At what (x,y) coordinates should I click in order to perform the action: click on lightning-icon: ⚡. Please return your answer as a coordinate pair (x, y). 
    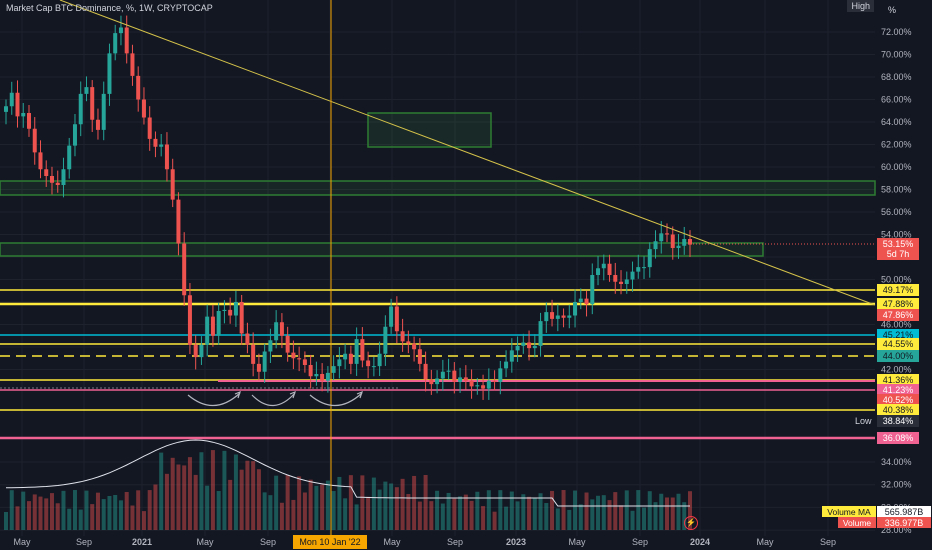
    Looking at the image, I should click on (691, 523).